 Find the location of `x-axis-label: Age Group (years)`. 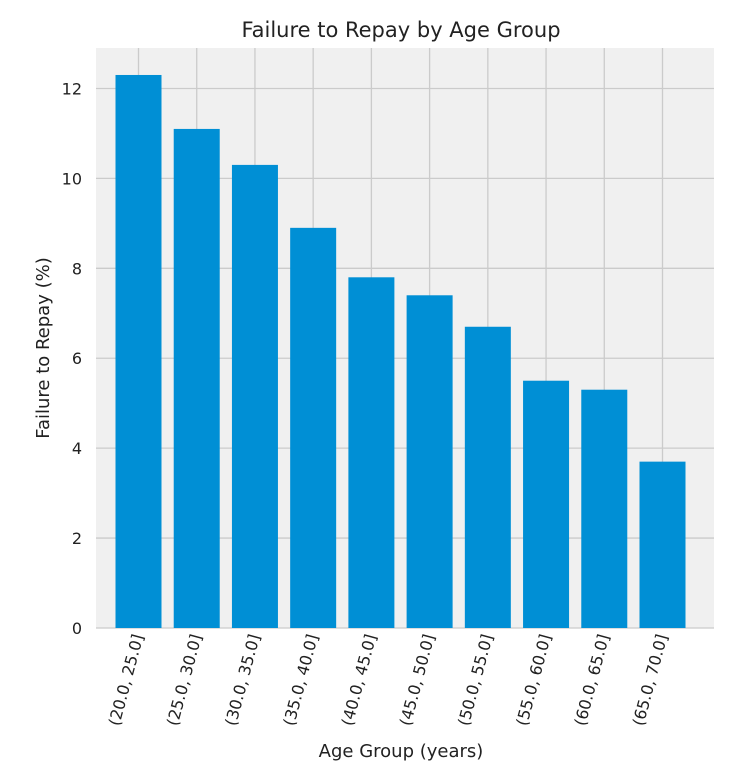

x-axis-label: Age Group (years) is located at coordinates (401, 751).